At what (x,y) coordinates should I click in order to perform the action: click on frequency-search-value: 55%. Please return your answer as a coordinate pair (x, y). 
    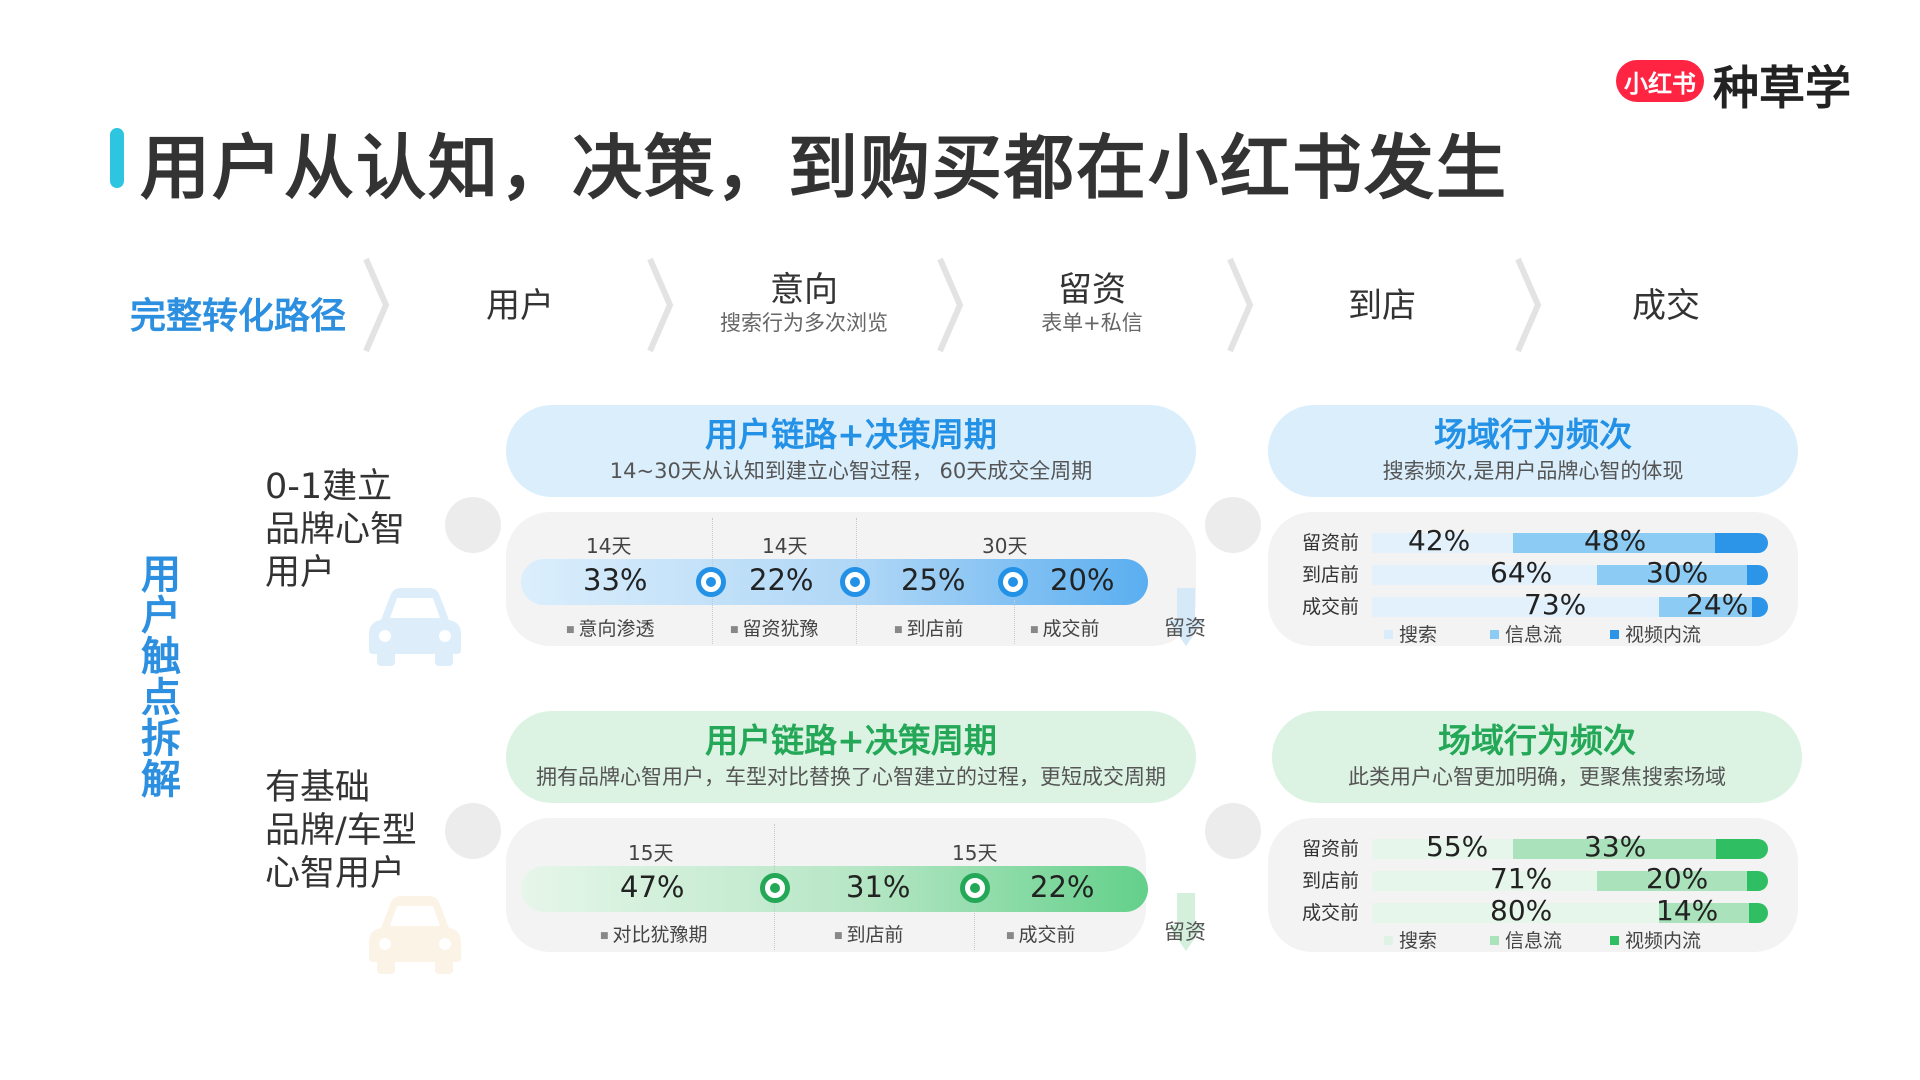
    Looking at the image, I should click on (1457, 846).